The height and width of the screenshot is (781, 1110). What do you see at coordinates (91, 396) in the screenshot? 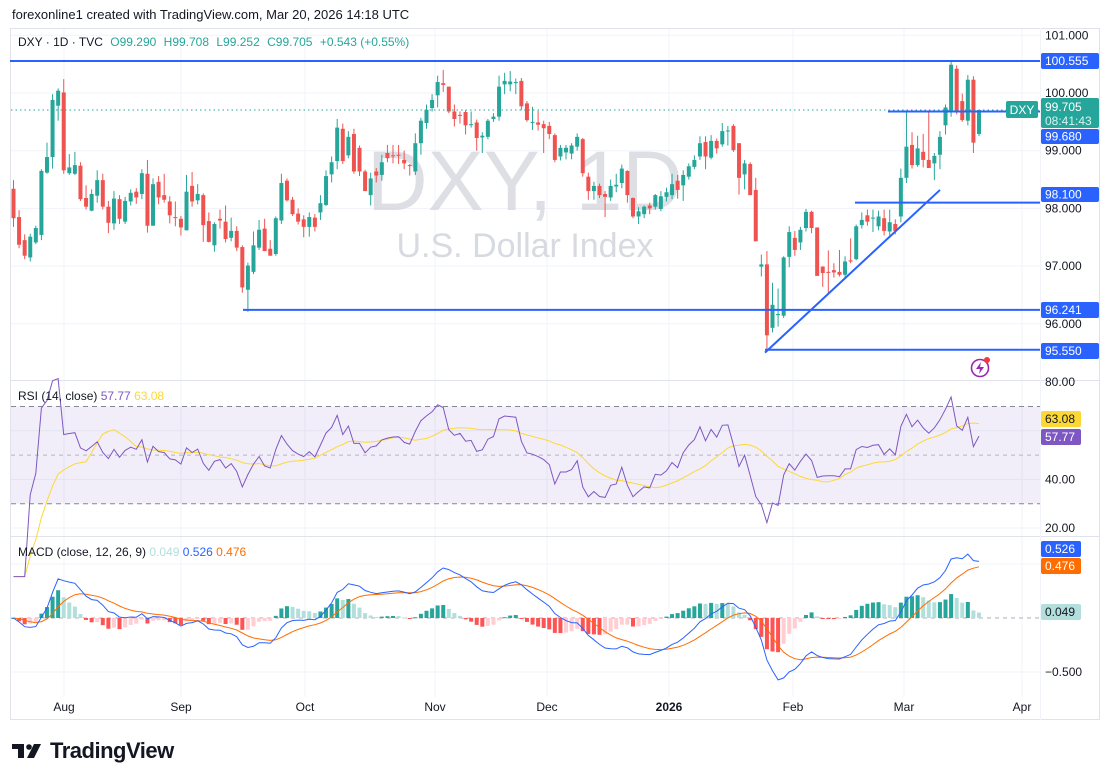
I see `rsi-legend: RSI (14, close) 57.77 63.08` at bounding box center [91, 396].